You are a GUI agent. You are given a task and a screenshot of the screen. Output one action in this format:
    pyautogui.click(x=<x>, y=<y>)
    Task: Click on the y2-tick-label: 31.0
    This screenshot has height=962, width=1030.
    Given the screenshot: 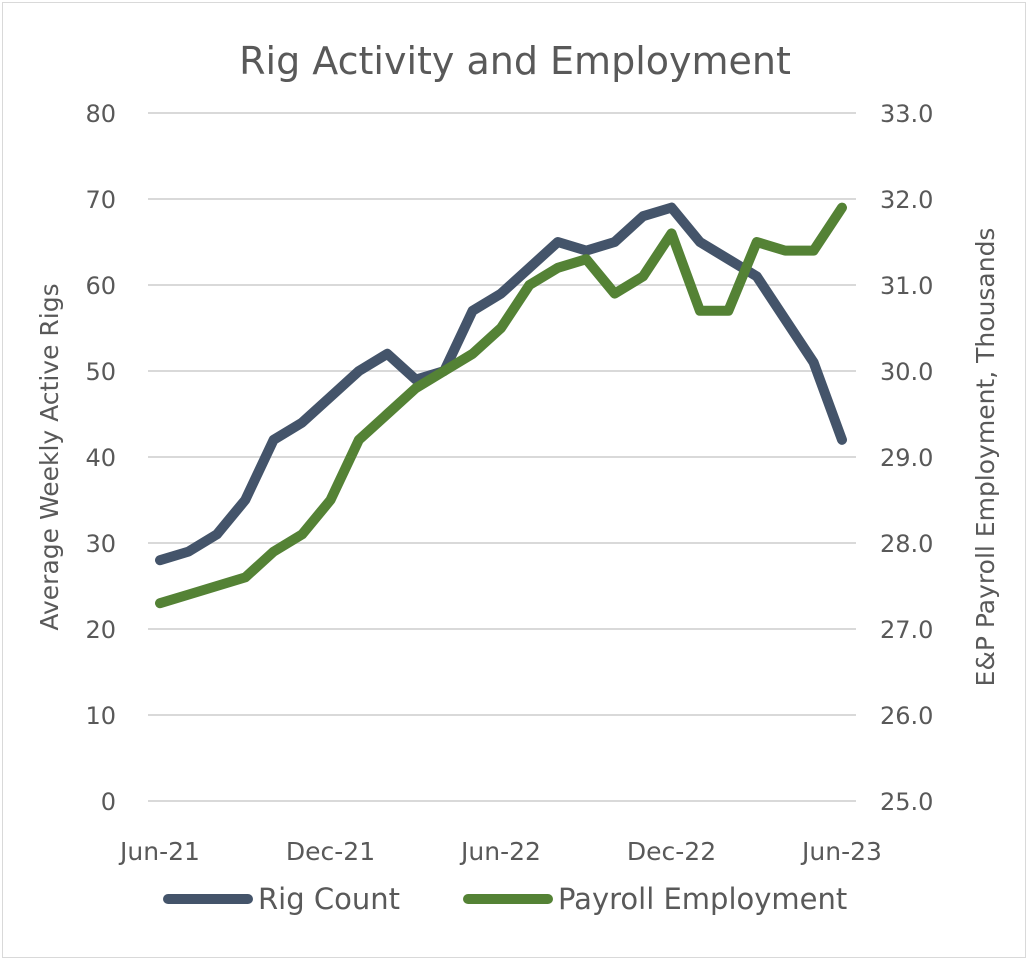 What is the action you would take?
    pyautogui.click(x=906, y=286)
    